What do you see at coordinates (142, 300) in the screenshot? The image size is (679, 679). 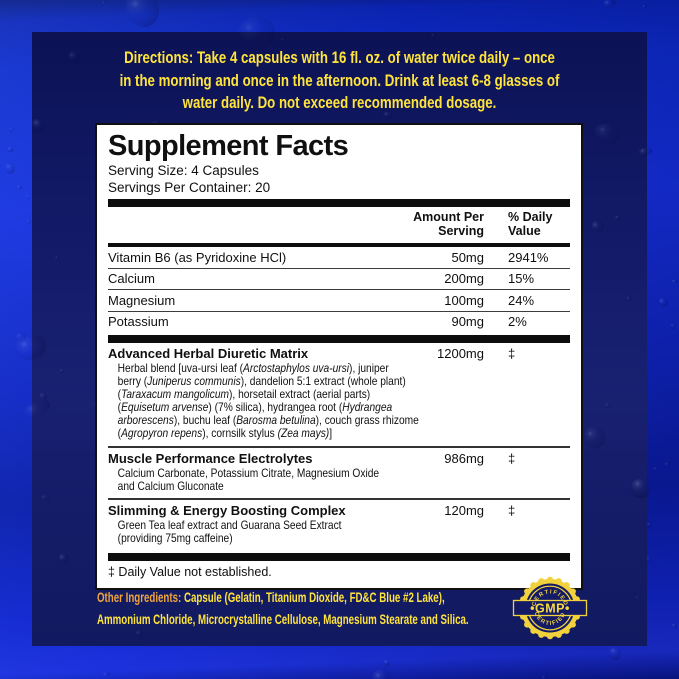 I see `nutrient-name: Magnesium` at bounding box center [142, 300].